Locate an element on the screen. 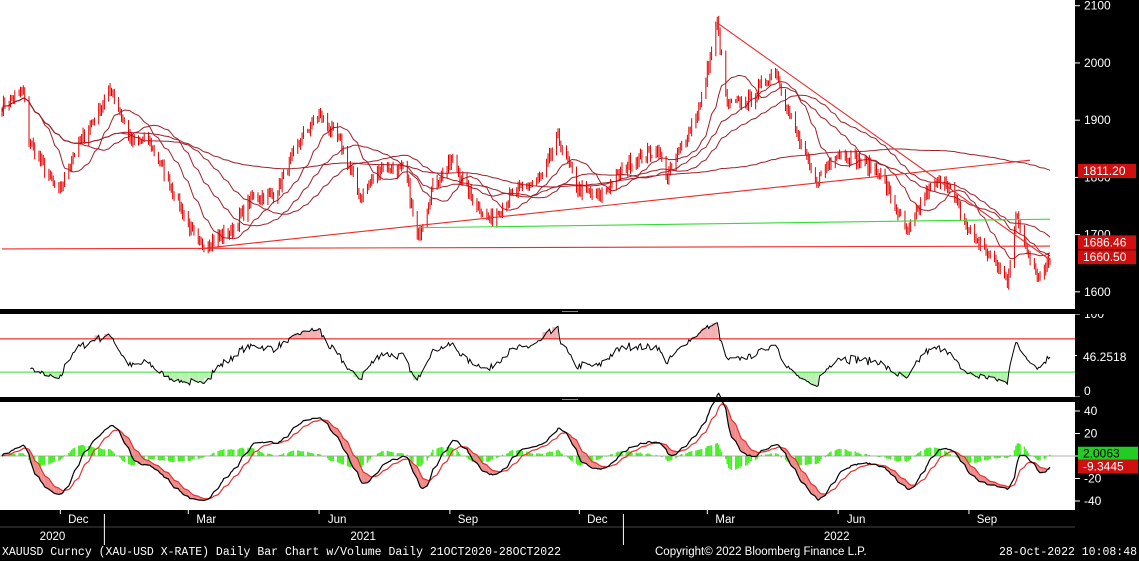  price-value-label: 1686.46 is located at coordinates (1105, 242).